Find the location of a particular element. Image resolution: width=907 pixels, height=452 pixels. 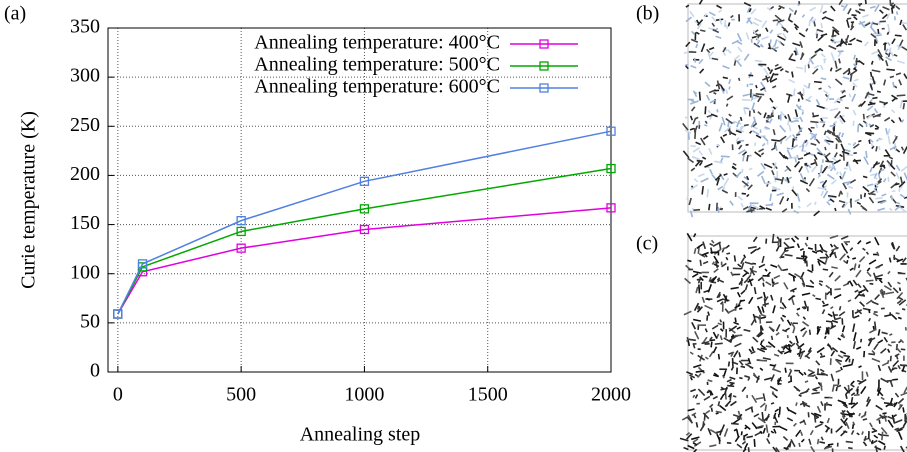

y-tick-label: 150 is located at coordinates (85, 223).